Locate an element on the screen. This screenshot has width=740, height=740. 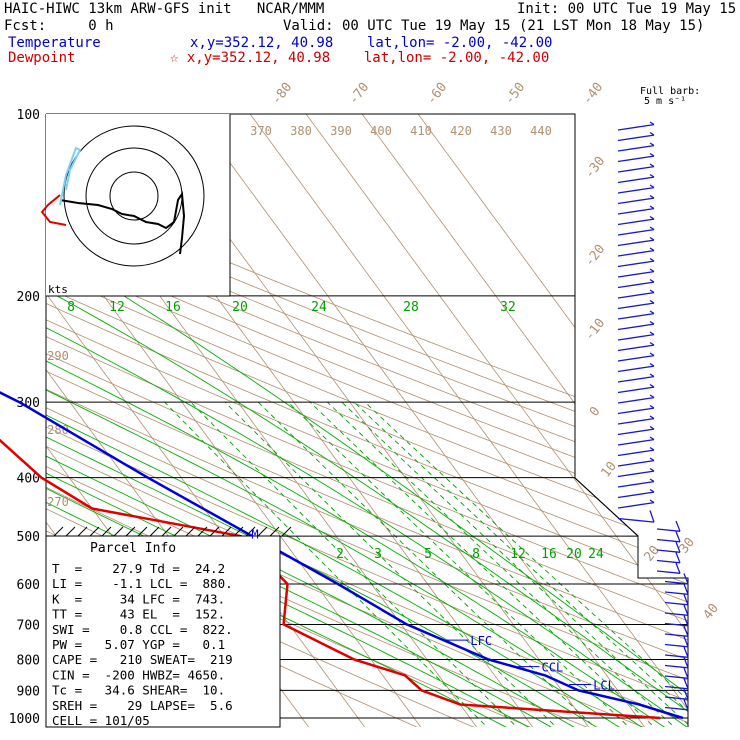
isotherm-label: 10 is located at coordinates (609, 470).